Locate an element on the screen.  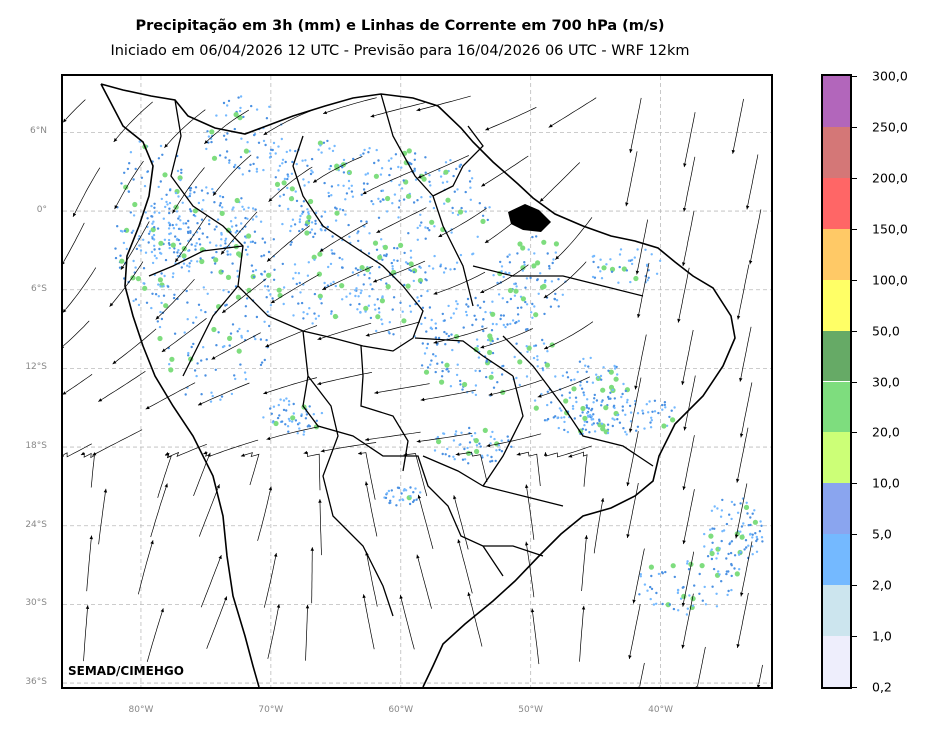
colorbar-label: 30,0 is located at coordinates (886, 381).